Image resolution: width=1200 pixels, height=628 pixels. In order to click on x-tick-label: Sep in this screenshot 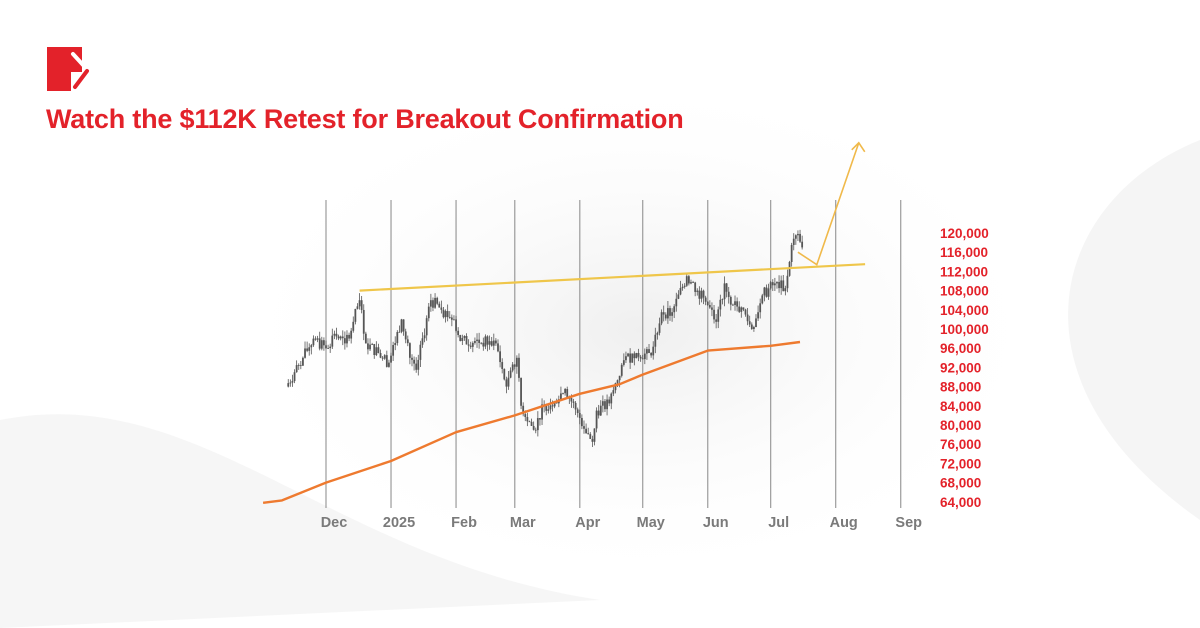, I will do `click(908, 523)`.